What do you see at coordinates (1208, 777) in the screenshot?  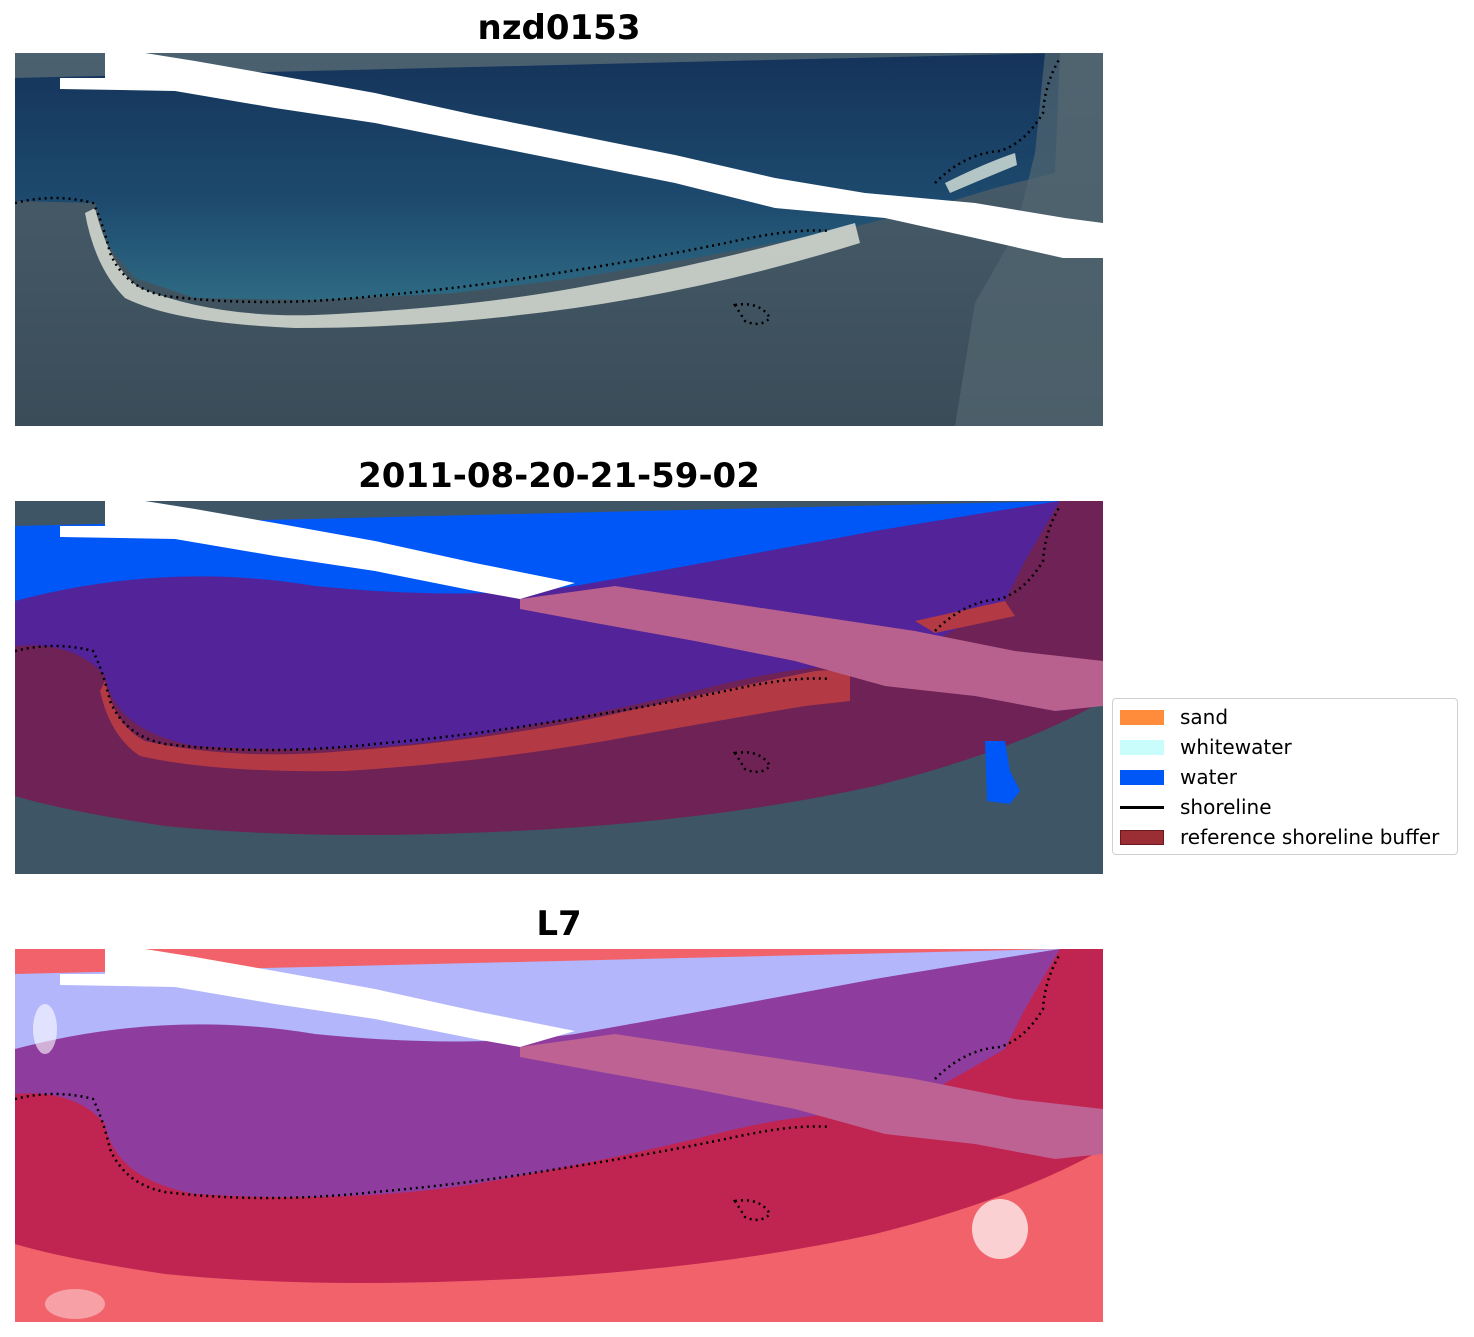 I see `legend-label: water` at bounding box center [1208, 777].